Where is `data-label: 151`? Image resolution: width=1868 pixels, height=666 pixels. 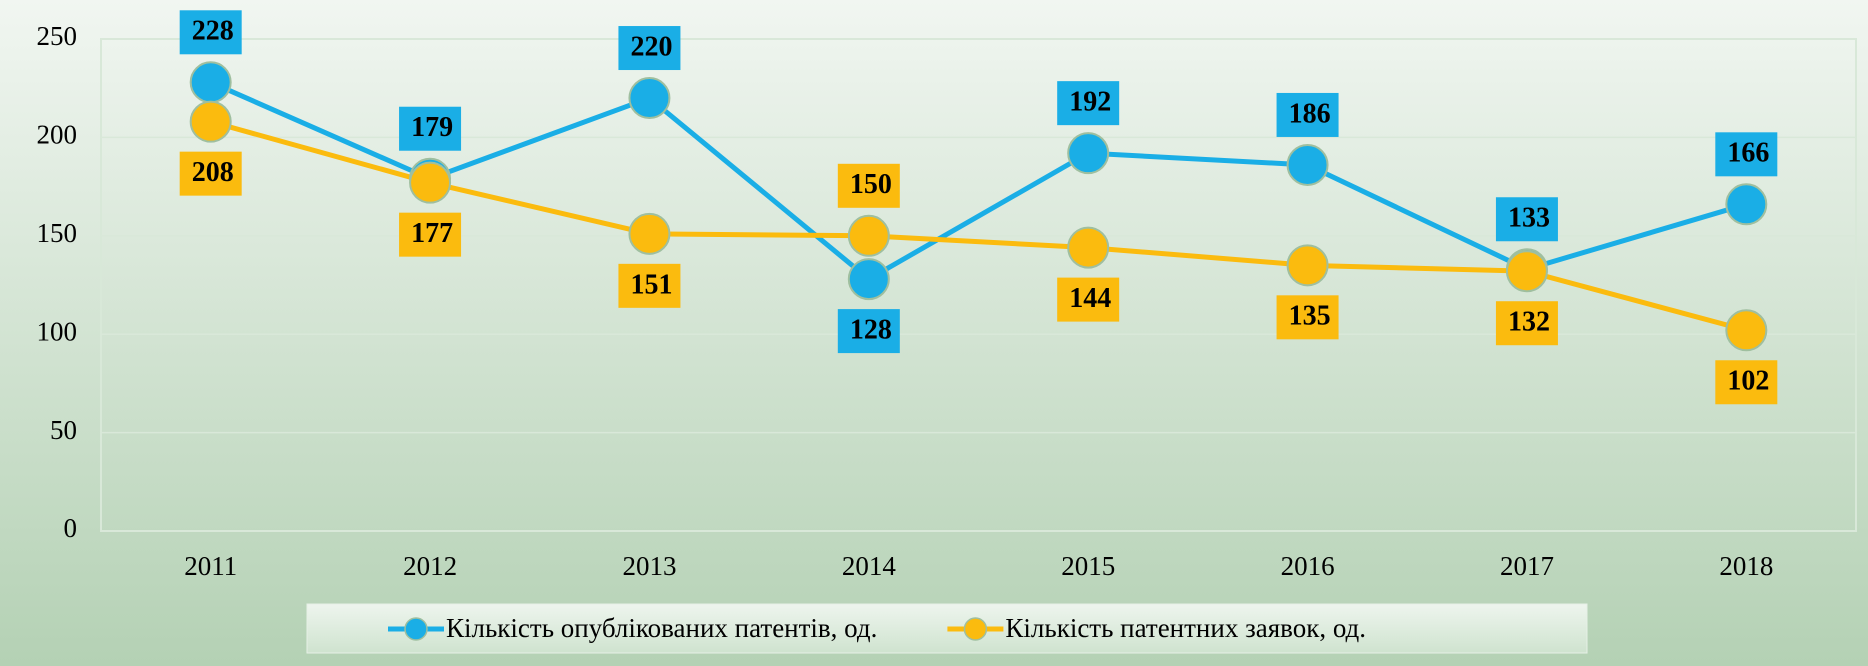 data-label: 151 is located at coordinates (651, 284).